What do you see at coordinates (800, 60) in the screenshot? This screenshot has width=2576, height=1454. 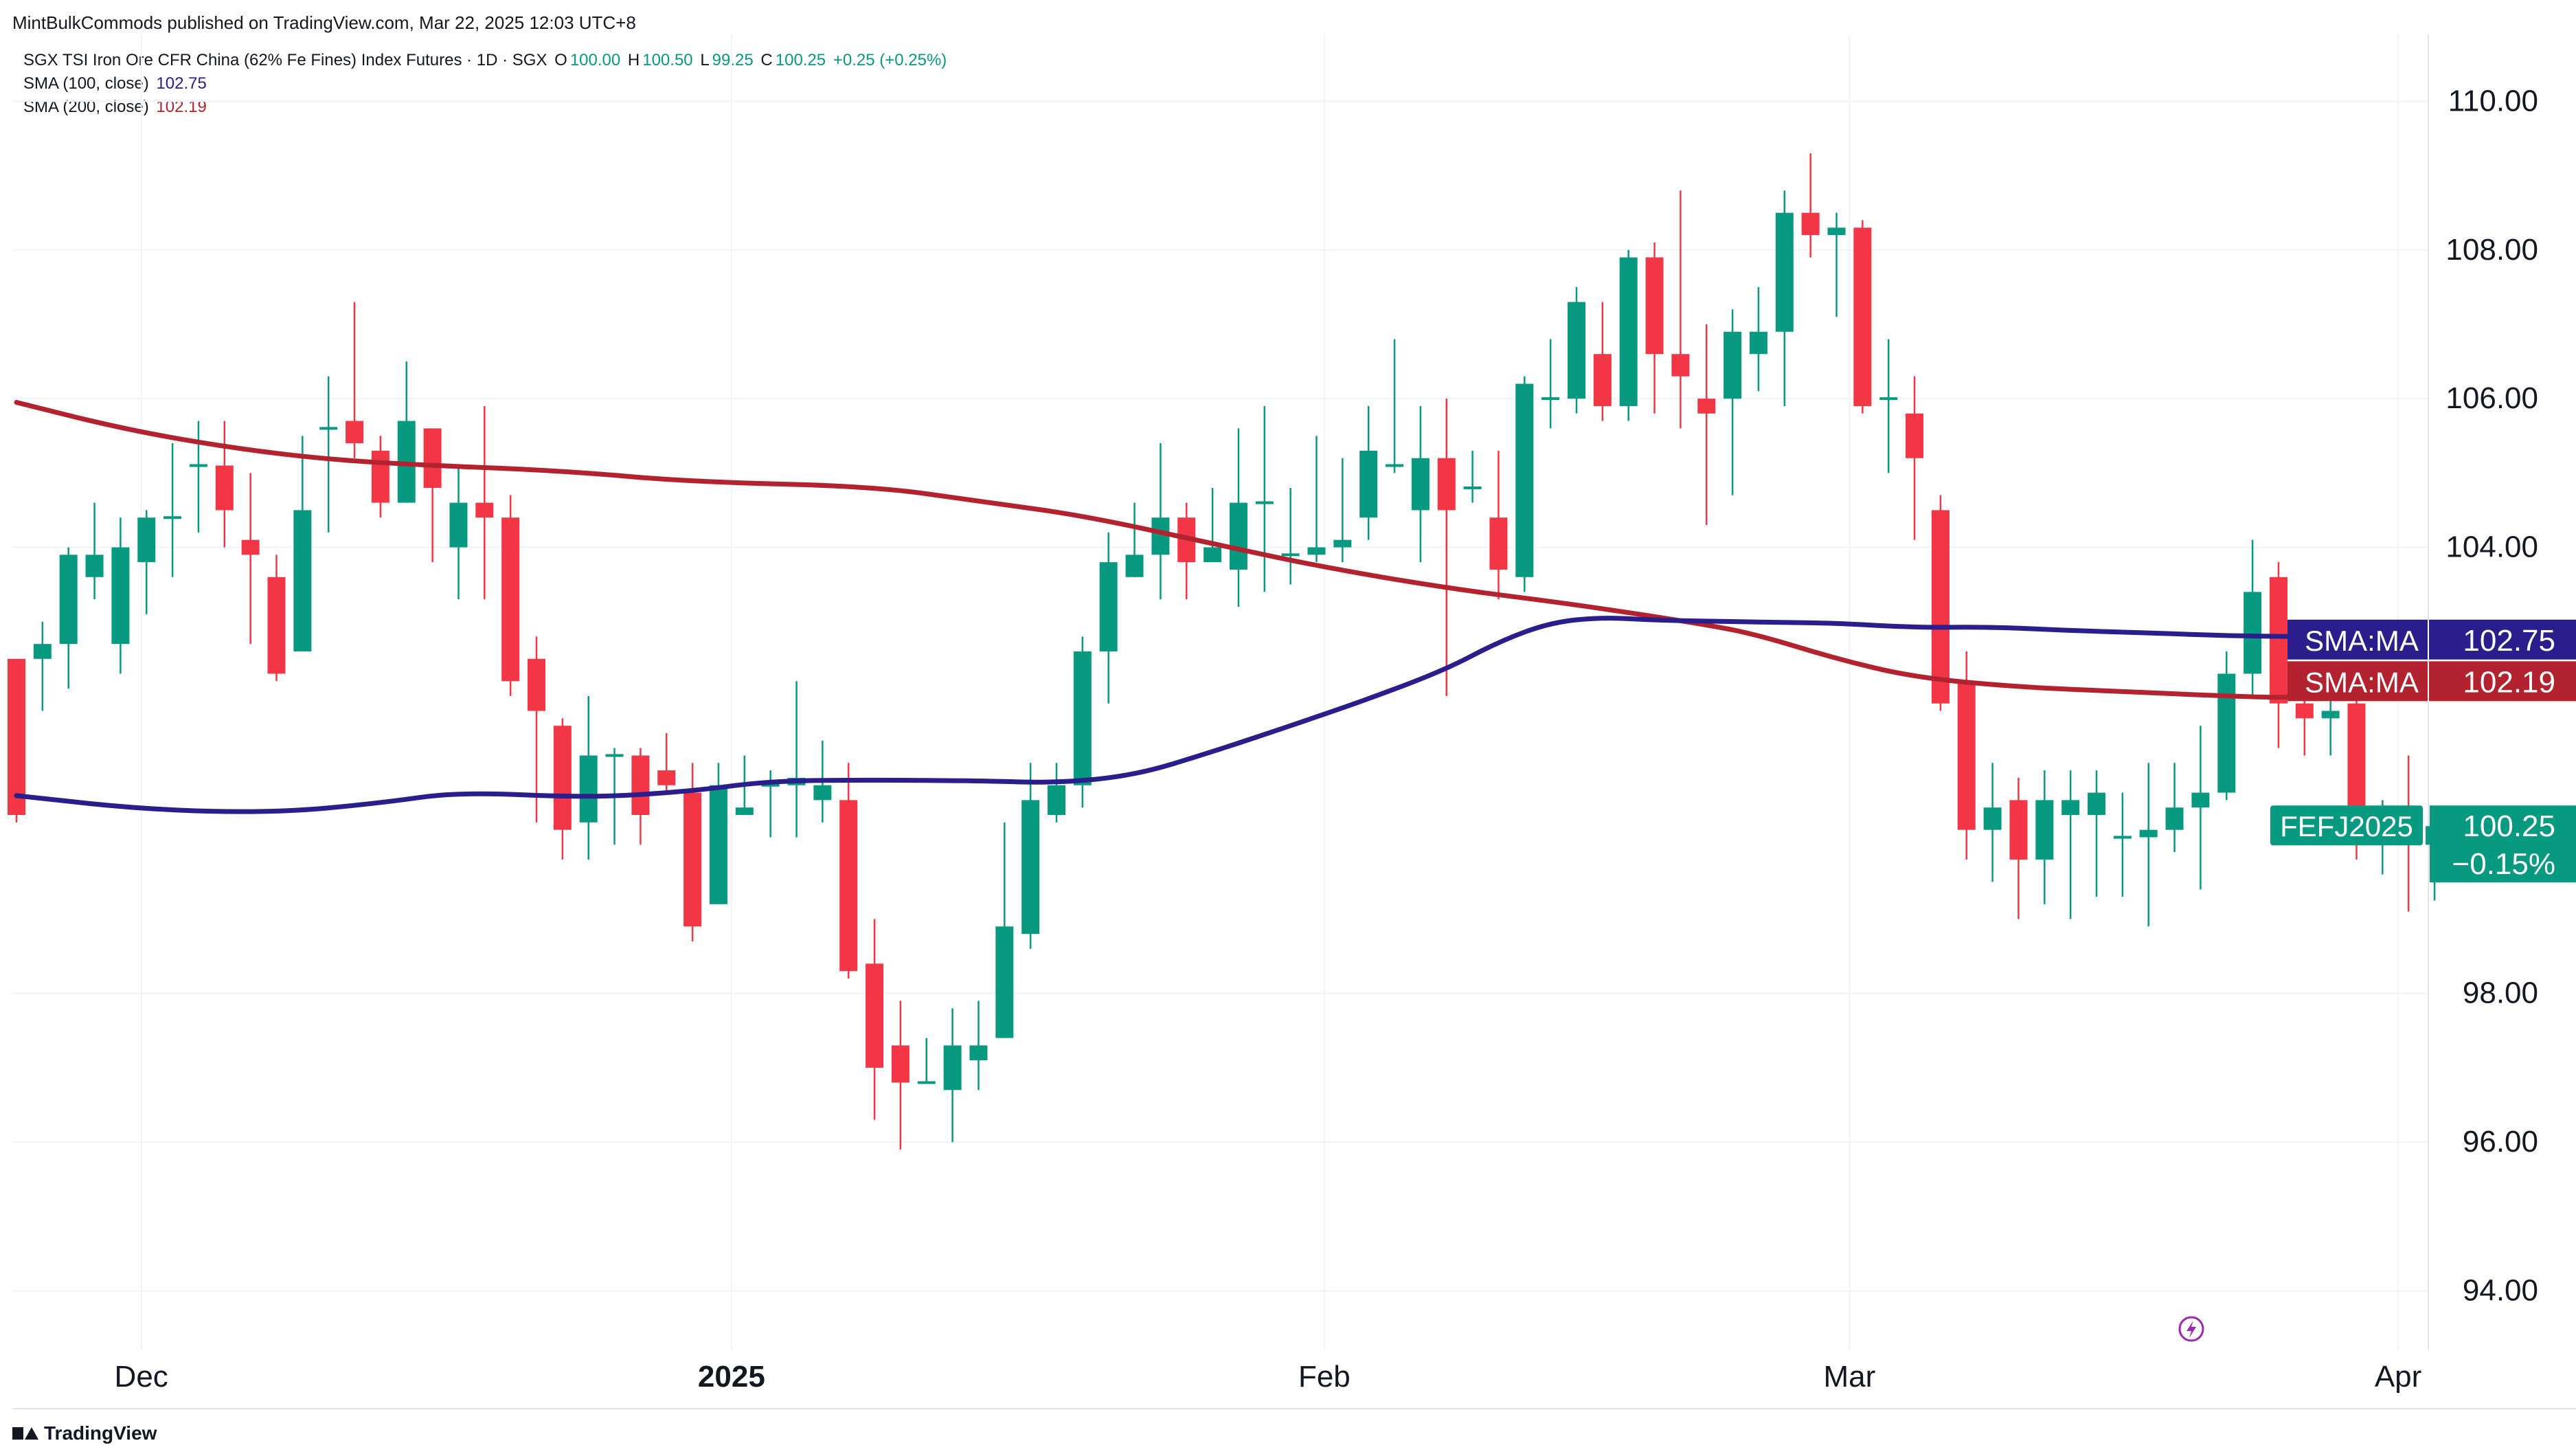 I see `close-value: 100.25` at bounding box center [800, 60].